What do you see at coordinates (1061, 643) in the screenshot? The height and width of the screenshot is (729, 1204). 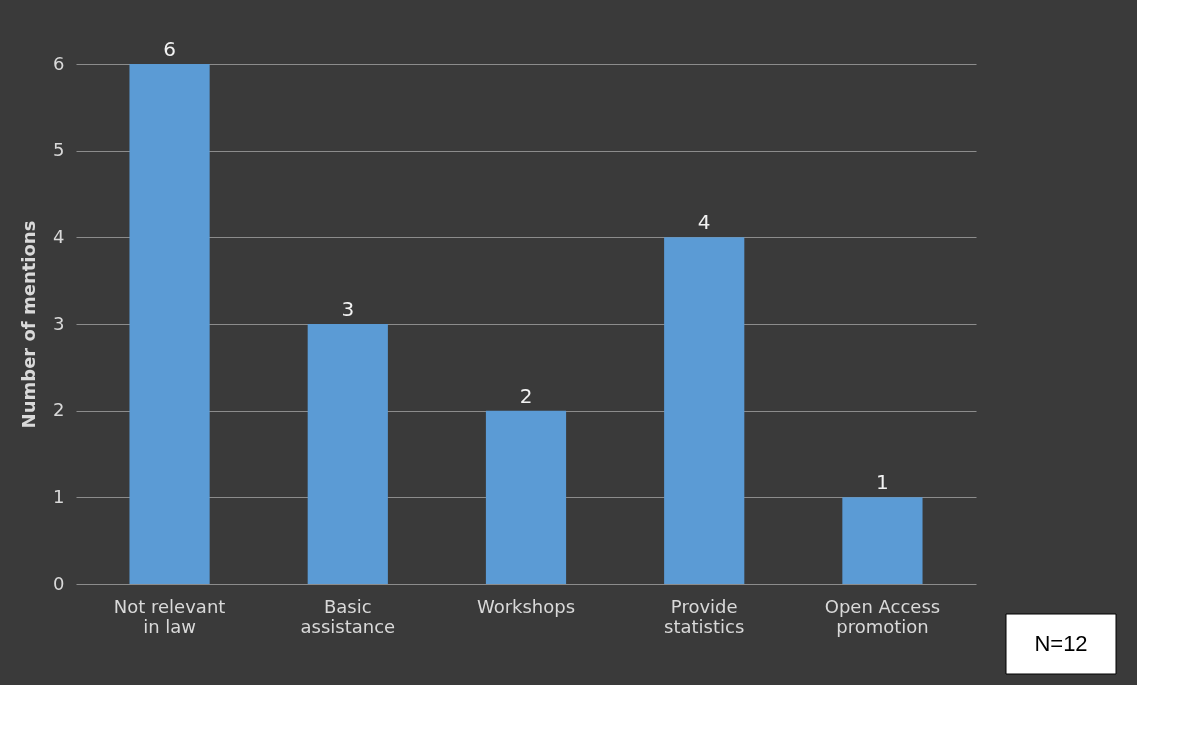 I see `text: N=12` at bounding box center [1061, 643].